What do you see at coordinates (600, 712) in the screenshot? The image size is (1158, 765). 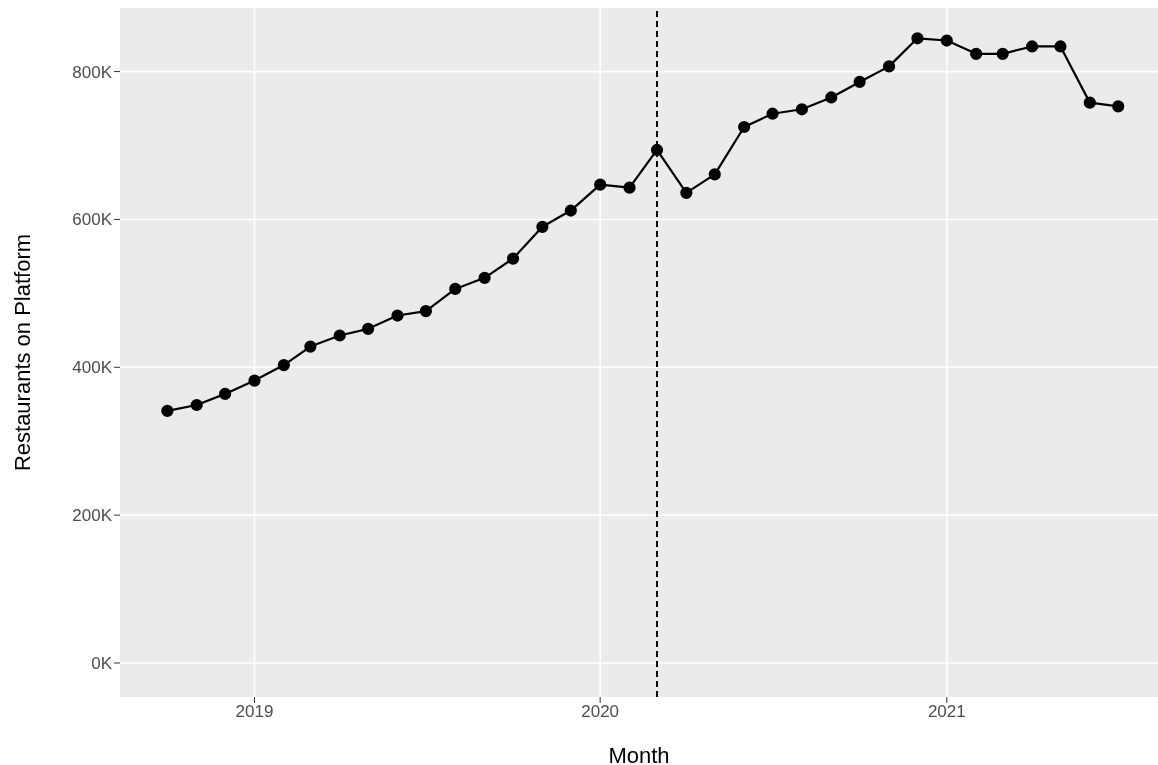 I see `x-tick-label: 2020` at bounding box center [600, 712].